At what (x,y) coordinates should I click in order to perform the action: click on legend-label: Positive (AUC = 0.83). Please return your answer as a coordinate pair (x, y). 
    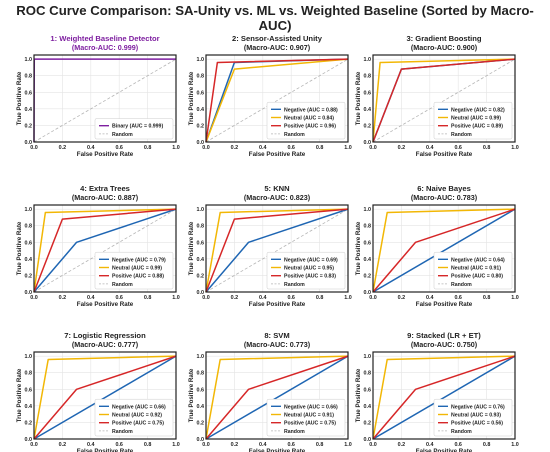
    Looking at the image, I should click on (310, 277).